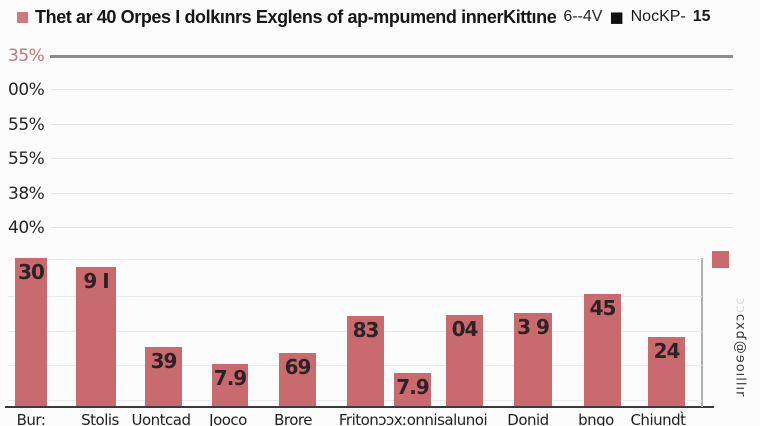 The width and height of the screenshot is (760, 426). Describe the element at coordinates (413, 418) in the screenshot. I see `x-axis-tick-label: Fritonɔɔxːonnisalunoi` at that location.